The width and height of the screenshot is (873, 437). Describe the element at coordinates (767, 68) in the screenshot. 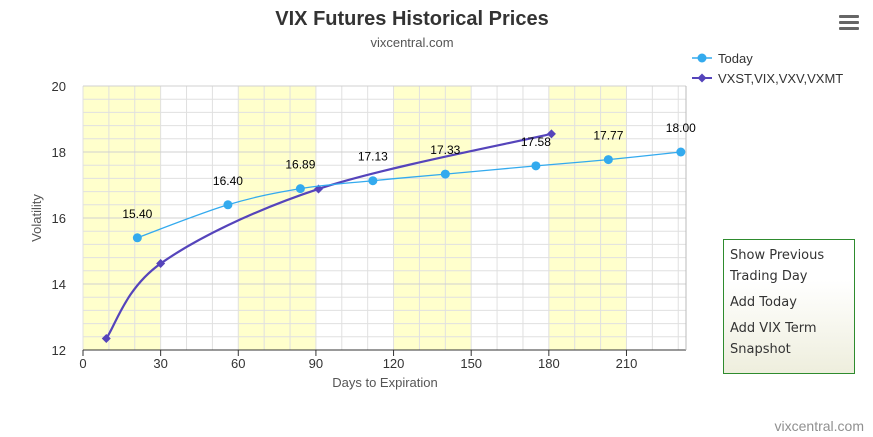

I see `chart-legend: Today VXST,VIX,VXV,VXMT` at that location.